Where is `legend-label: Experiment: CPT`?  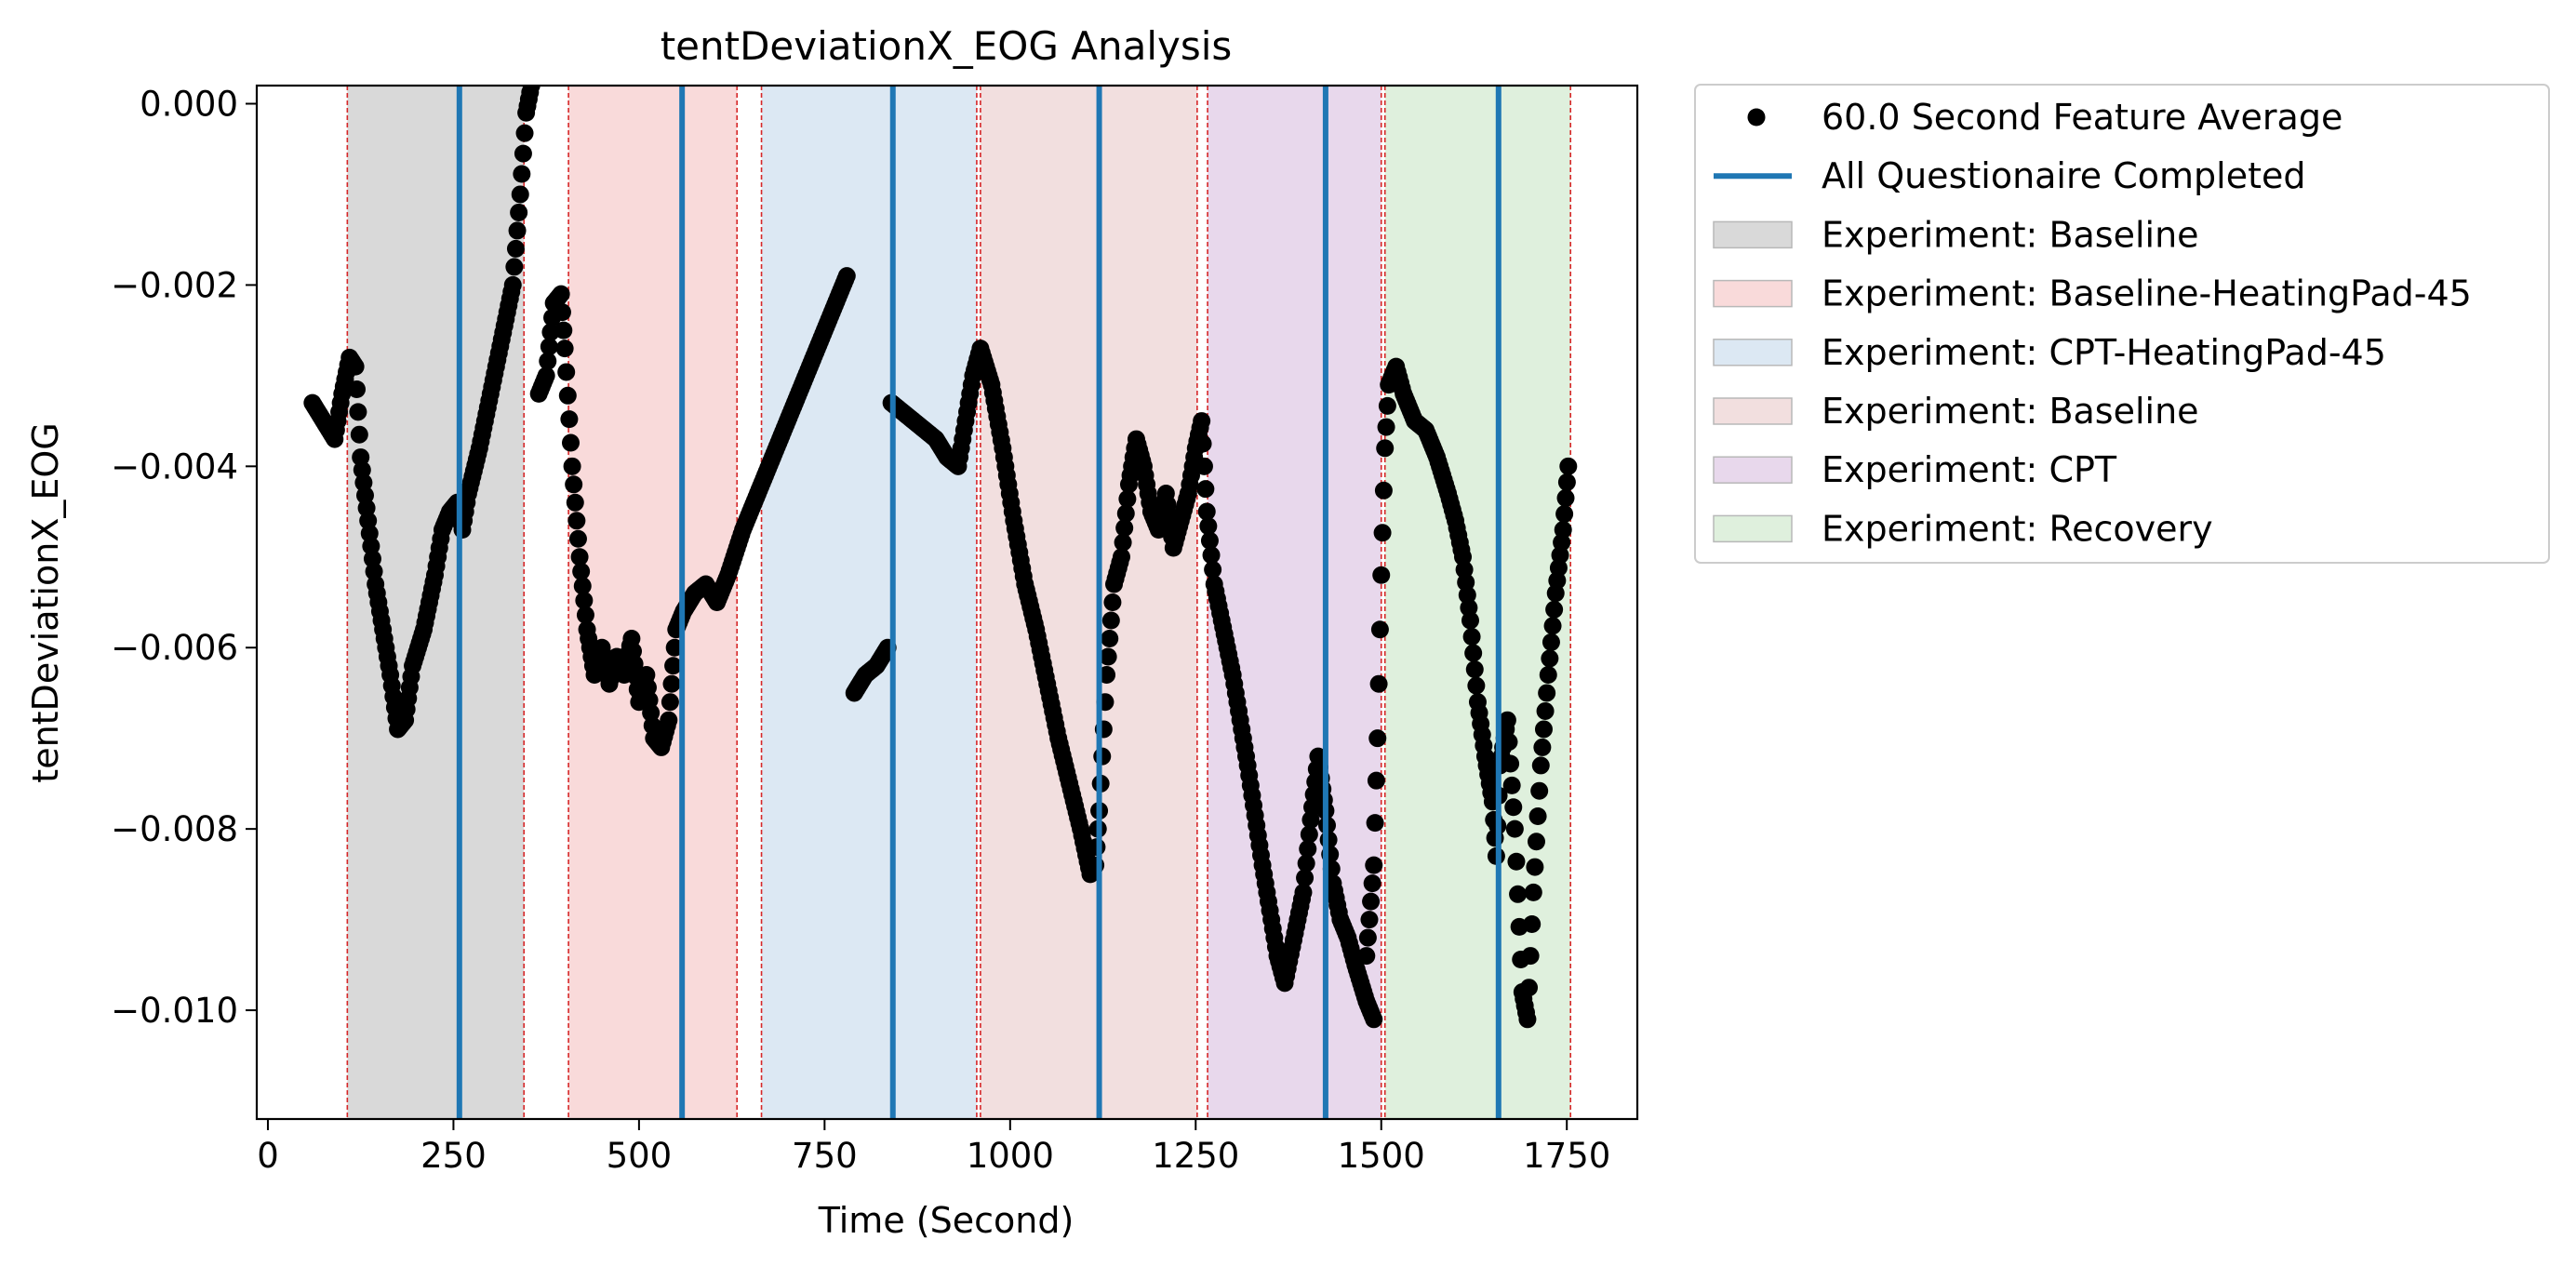
legend-label: Experiment: CPT is located at coordinates (1969, 470).